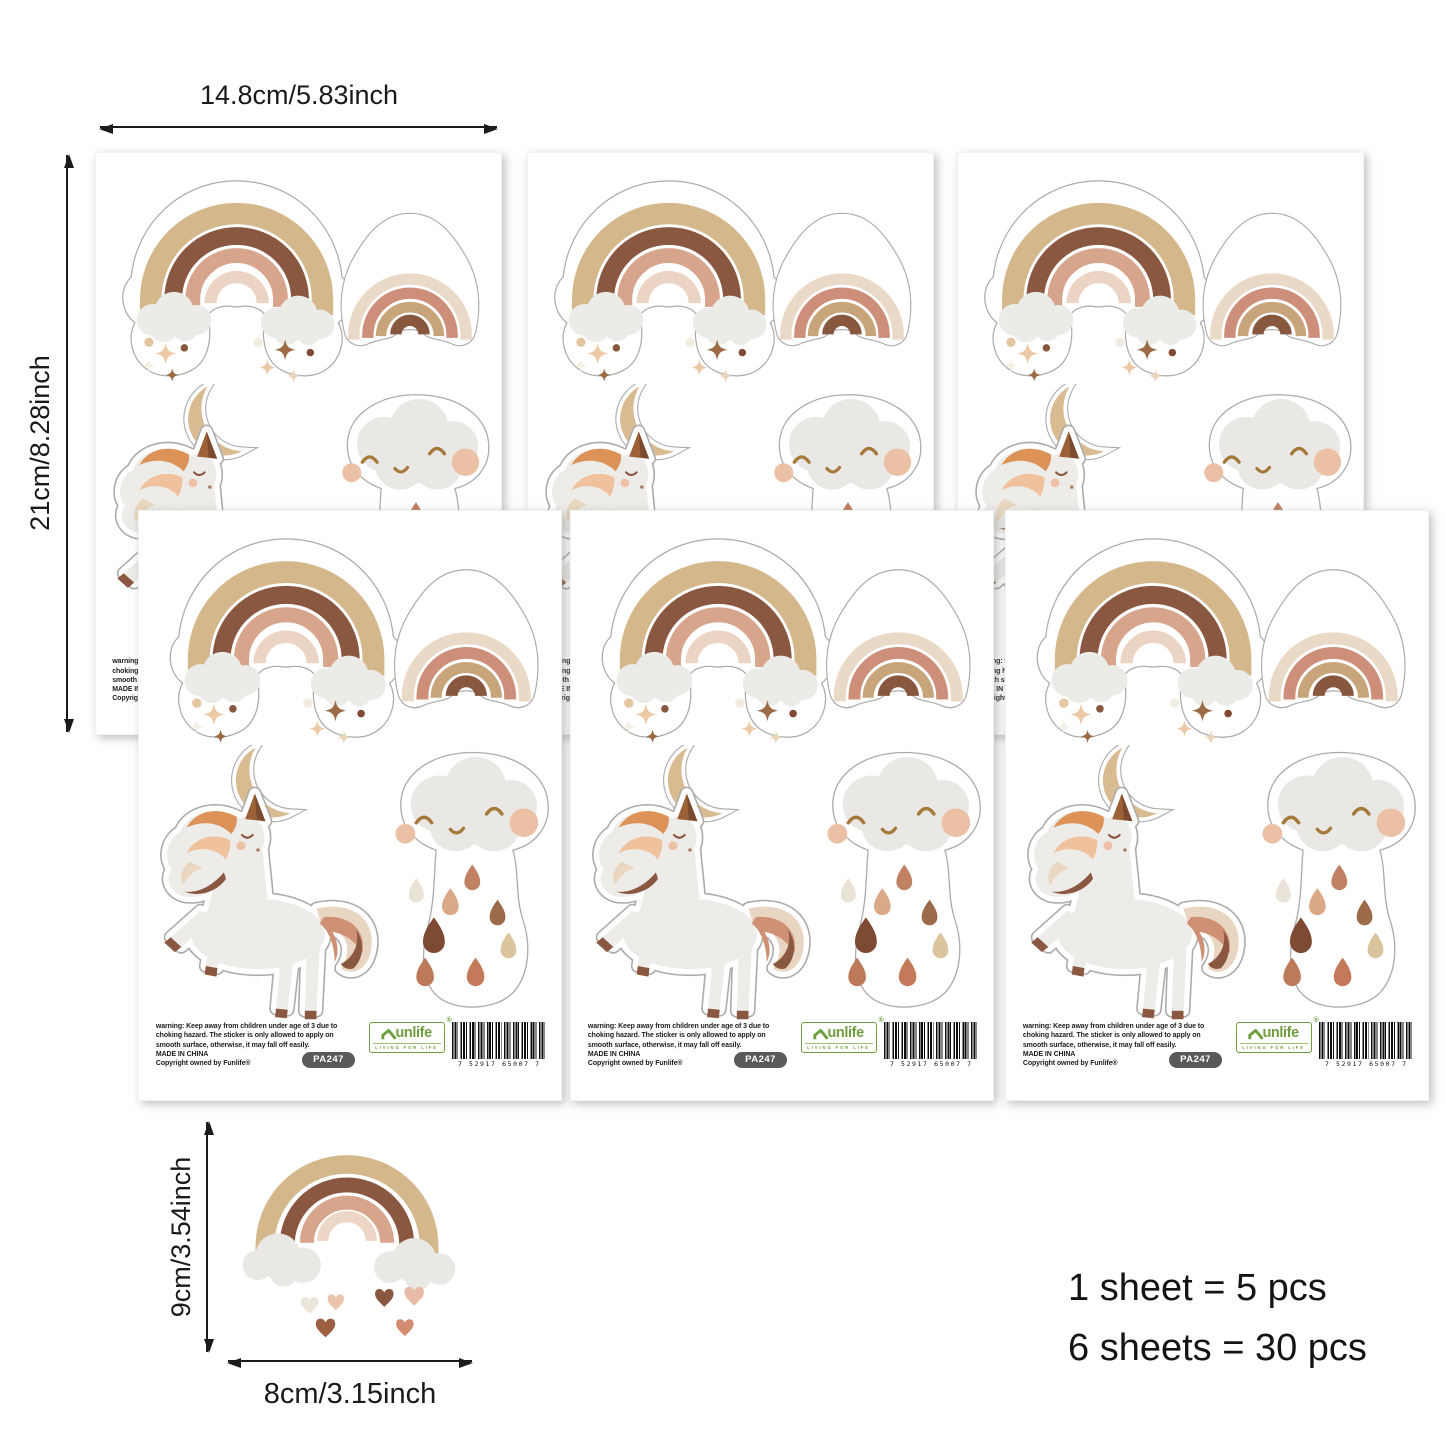  What do you see at coordinates (1217, 1348) in the screenshot?
I see `pcs-line-2: 6 sheets = 30 pcs` at bounding box center [1217, 1348].